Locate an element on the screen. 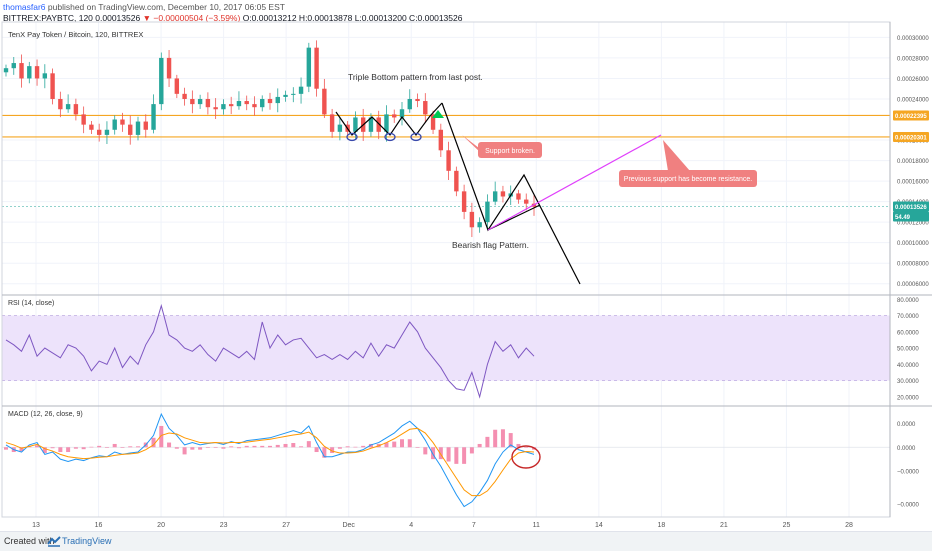  y-tick-label: 0.00030000 is located at coordinates (913, 39).